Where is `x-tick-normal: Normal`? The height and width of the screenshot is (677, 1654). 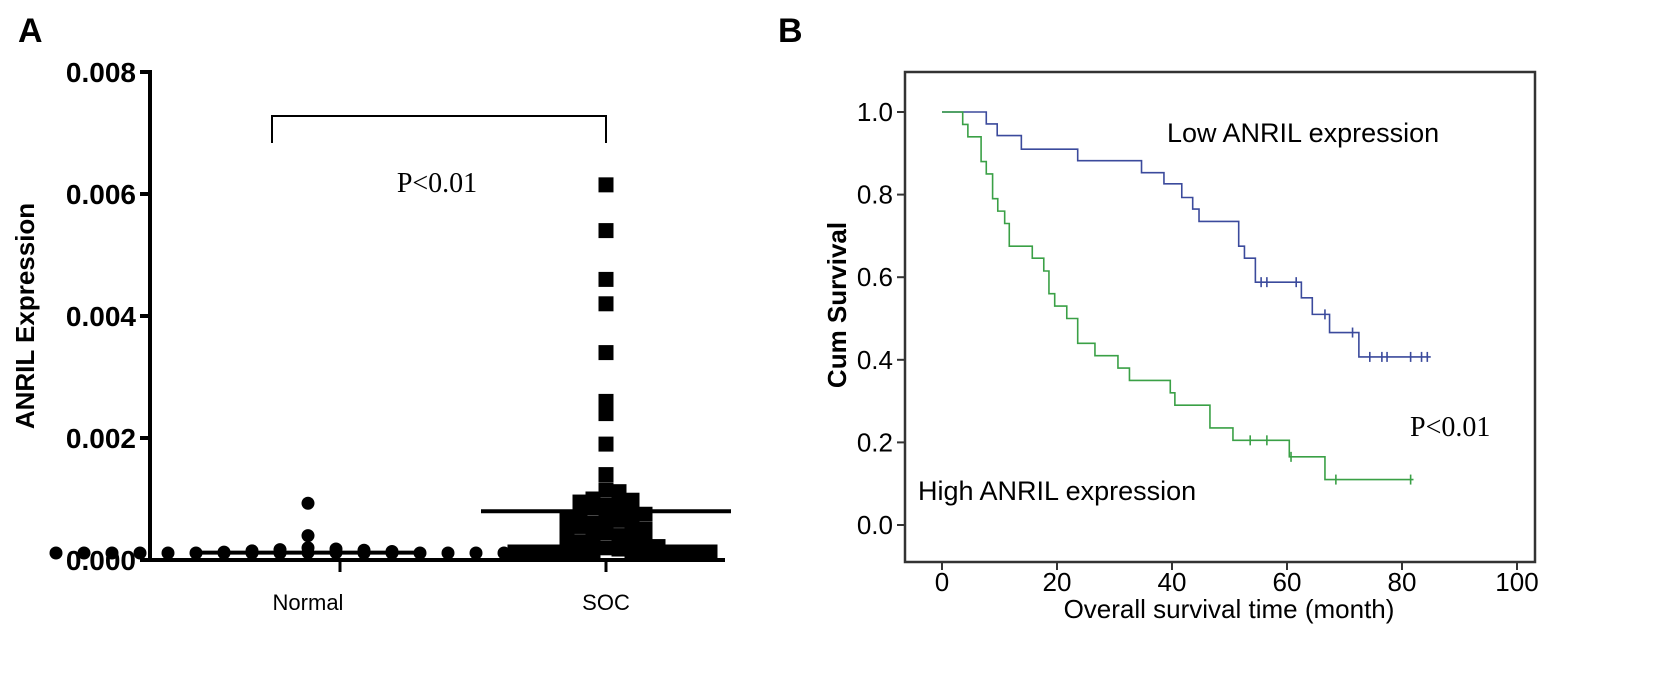 x-tick-normal: Normal is located at coordinates (308, 602).